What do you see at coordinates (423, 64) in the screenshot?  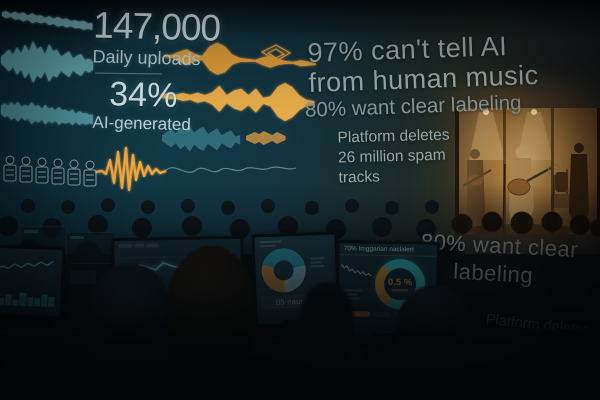 I see `headline-cant-tell: 97% can't tell AI from human music` at bounding box center [423, 64].